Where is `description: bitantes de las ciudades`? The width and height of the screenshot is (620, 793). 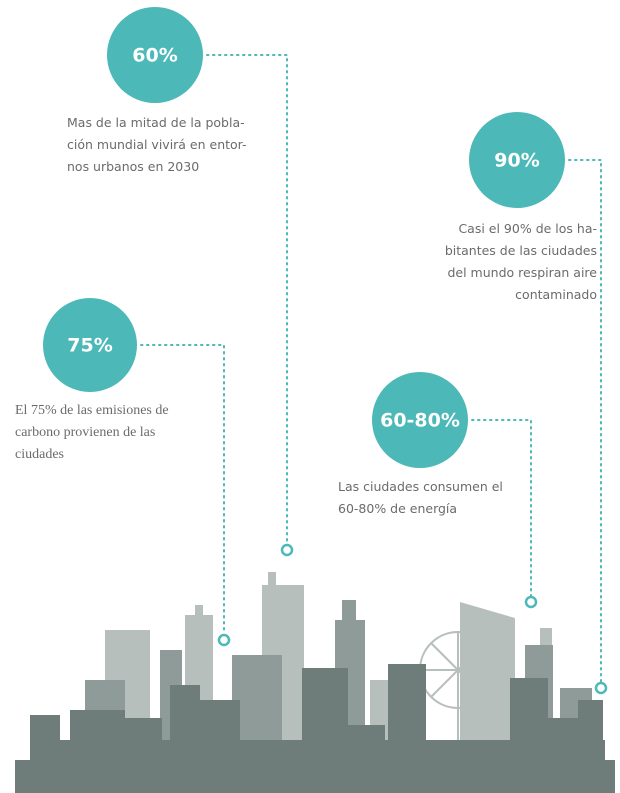 description: bitantes de las ciudades is located at coordinates (521, 250).